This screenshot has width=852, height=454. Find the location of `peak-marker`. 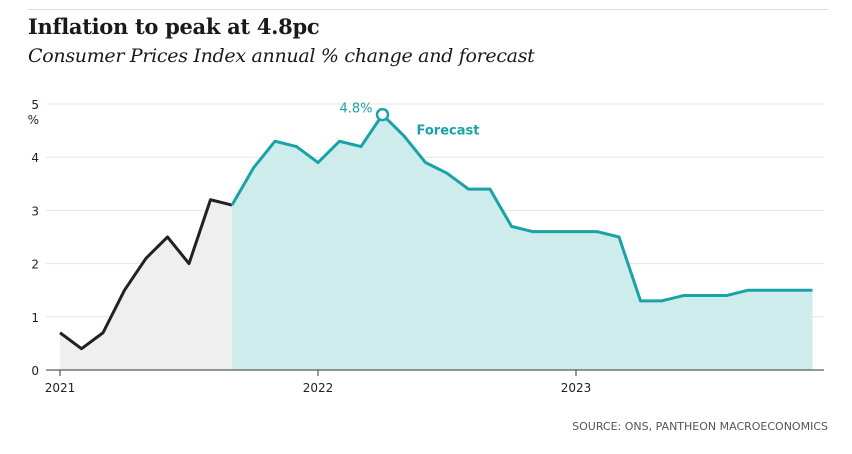

peak-marker is located at coordinates (382, 114).